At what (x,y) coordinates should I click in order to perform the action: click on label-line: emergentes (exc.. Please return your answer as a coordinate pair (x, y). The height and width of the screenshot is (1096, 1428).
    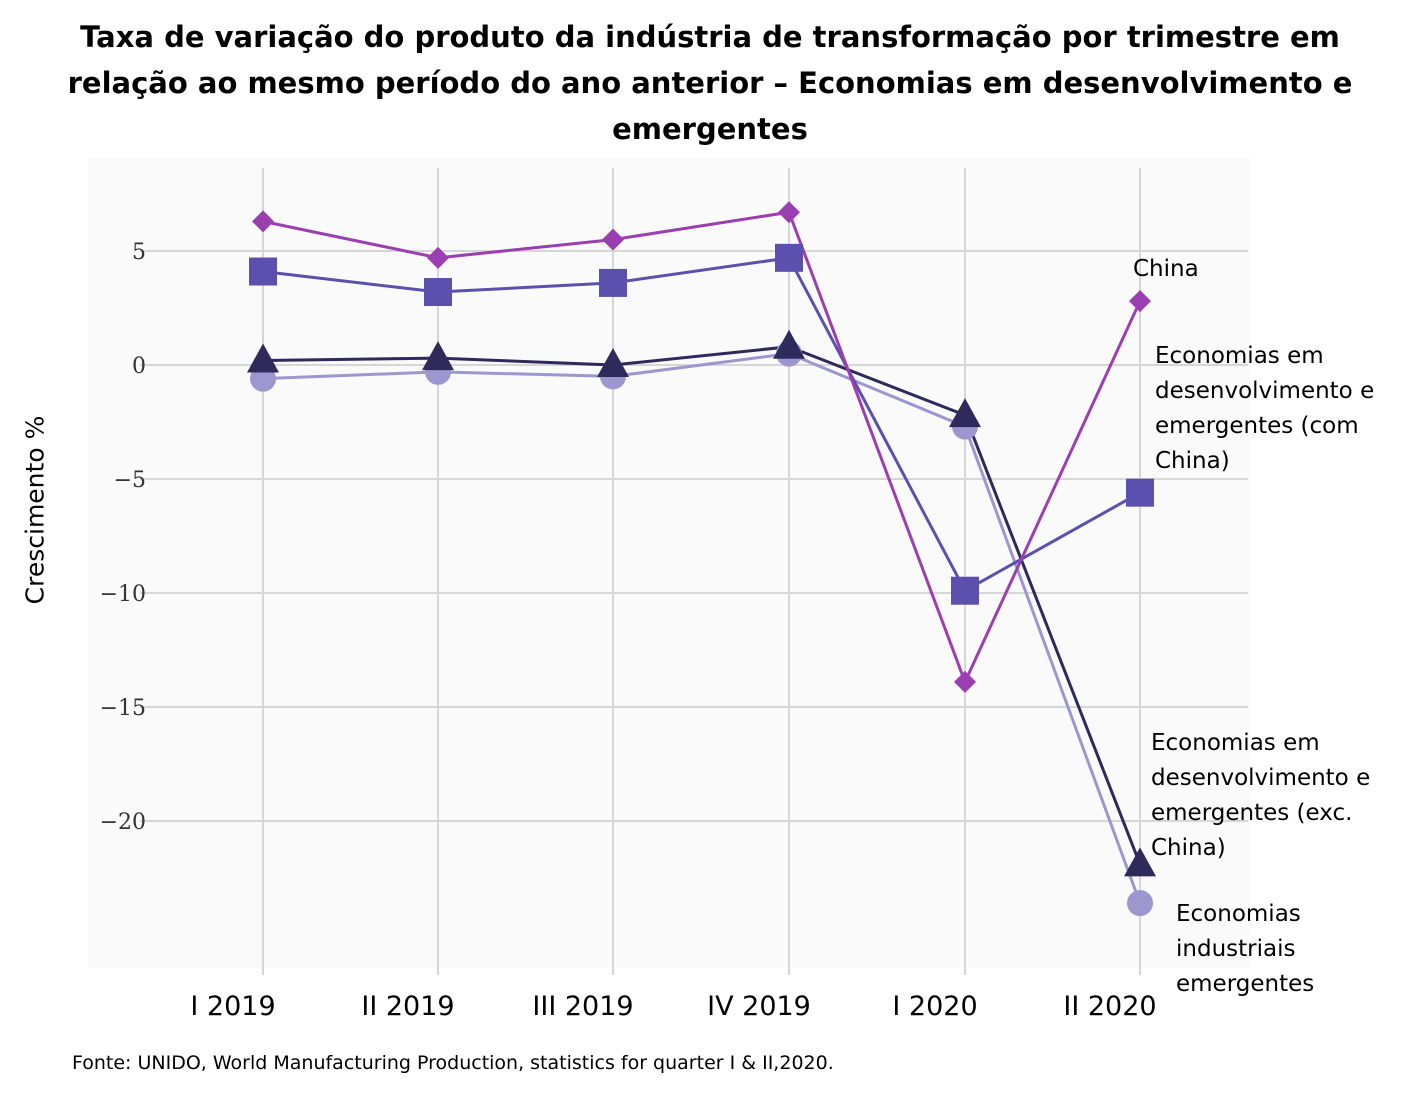
    Looking at the image, I should click on (1252, 813).